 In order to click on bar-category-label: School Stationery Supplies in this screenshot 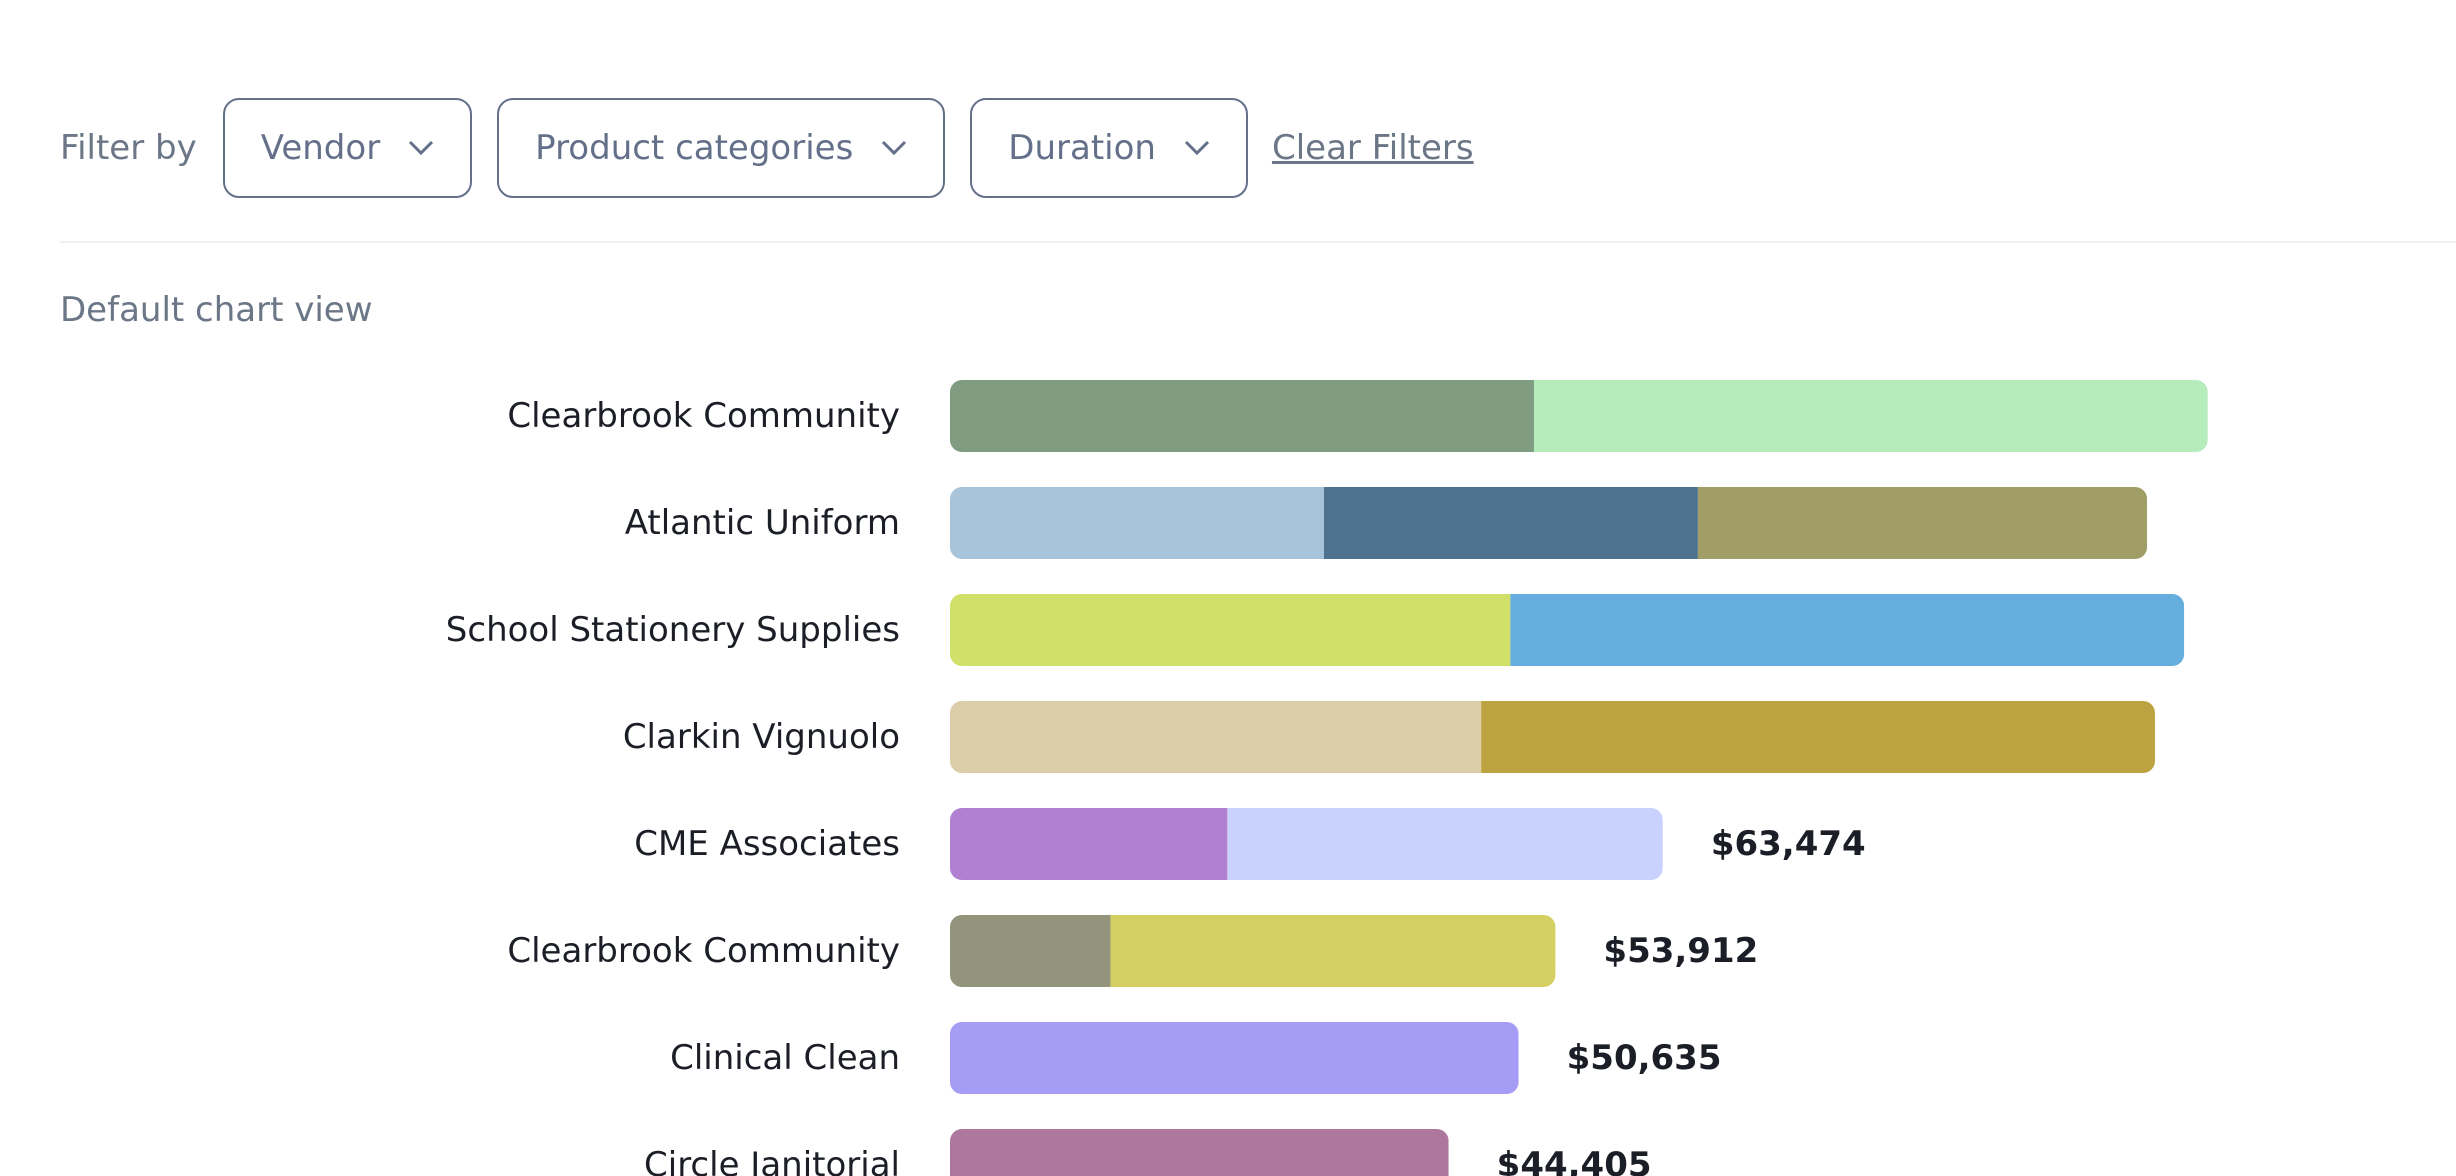, I will do `click(673, 630)`.